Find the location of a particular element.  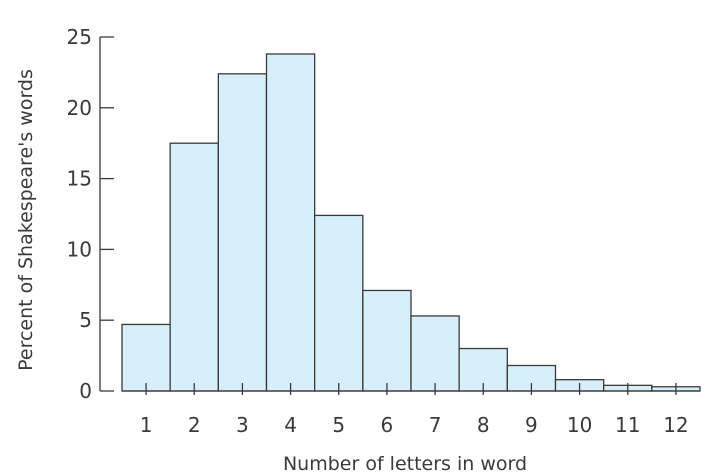

x-tick-label-11: 11 is located at coordinates (627, 425).